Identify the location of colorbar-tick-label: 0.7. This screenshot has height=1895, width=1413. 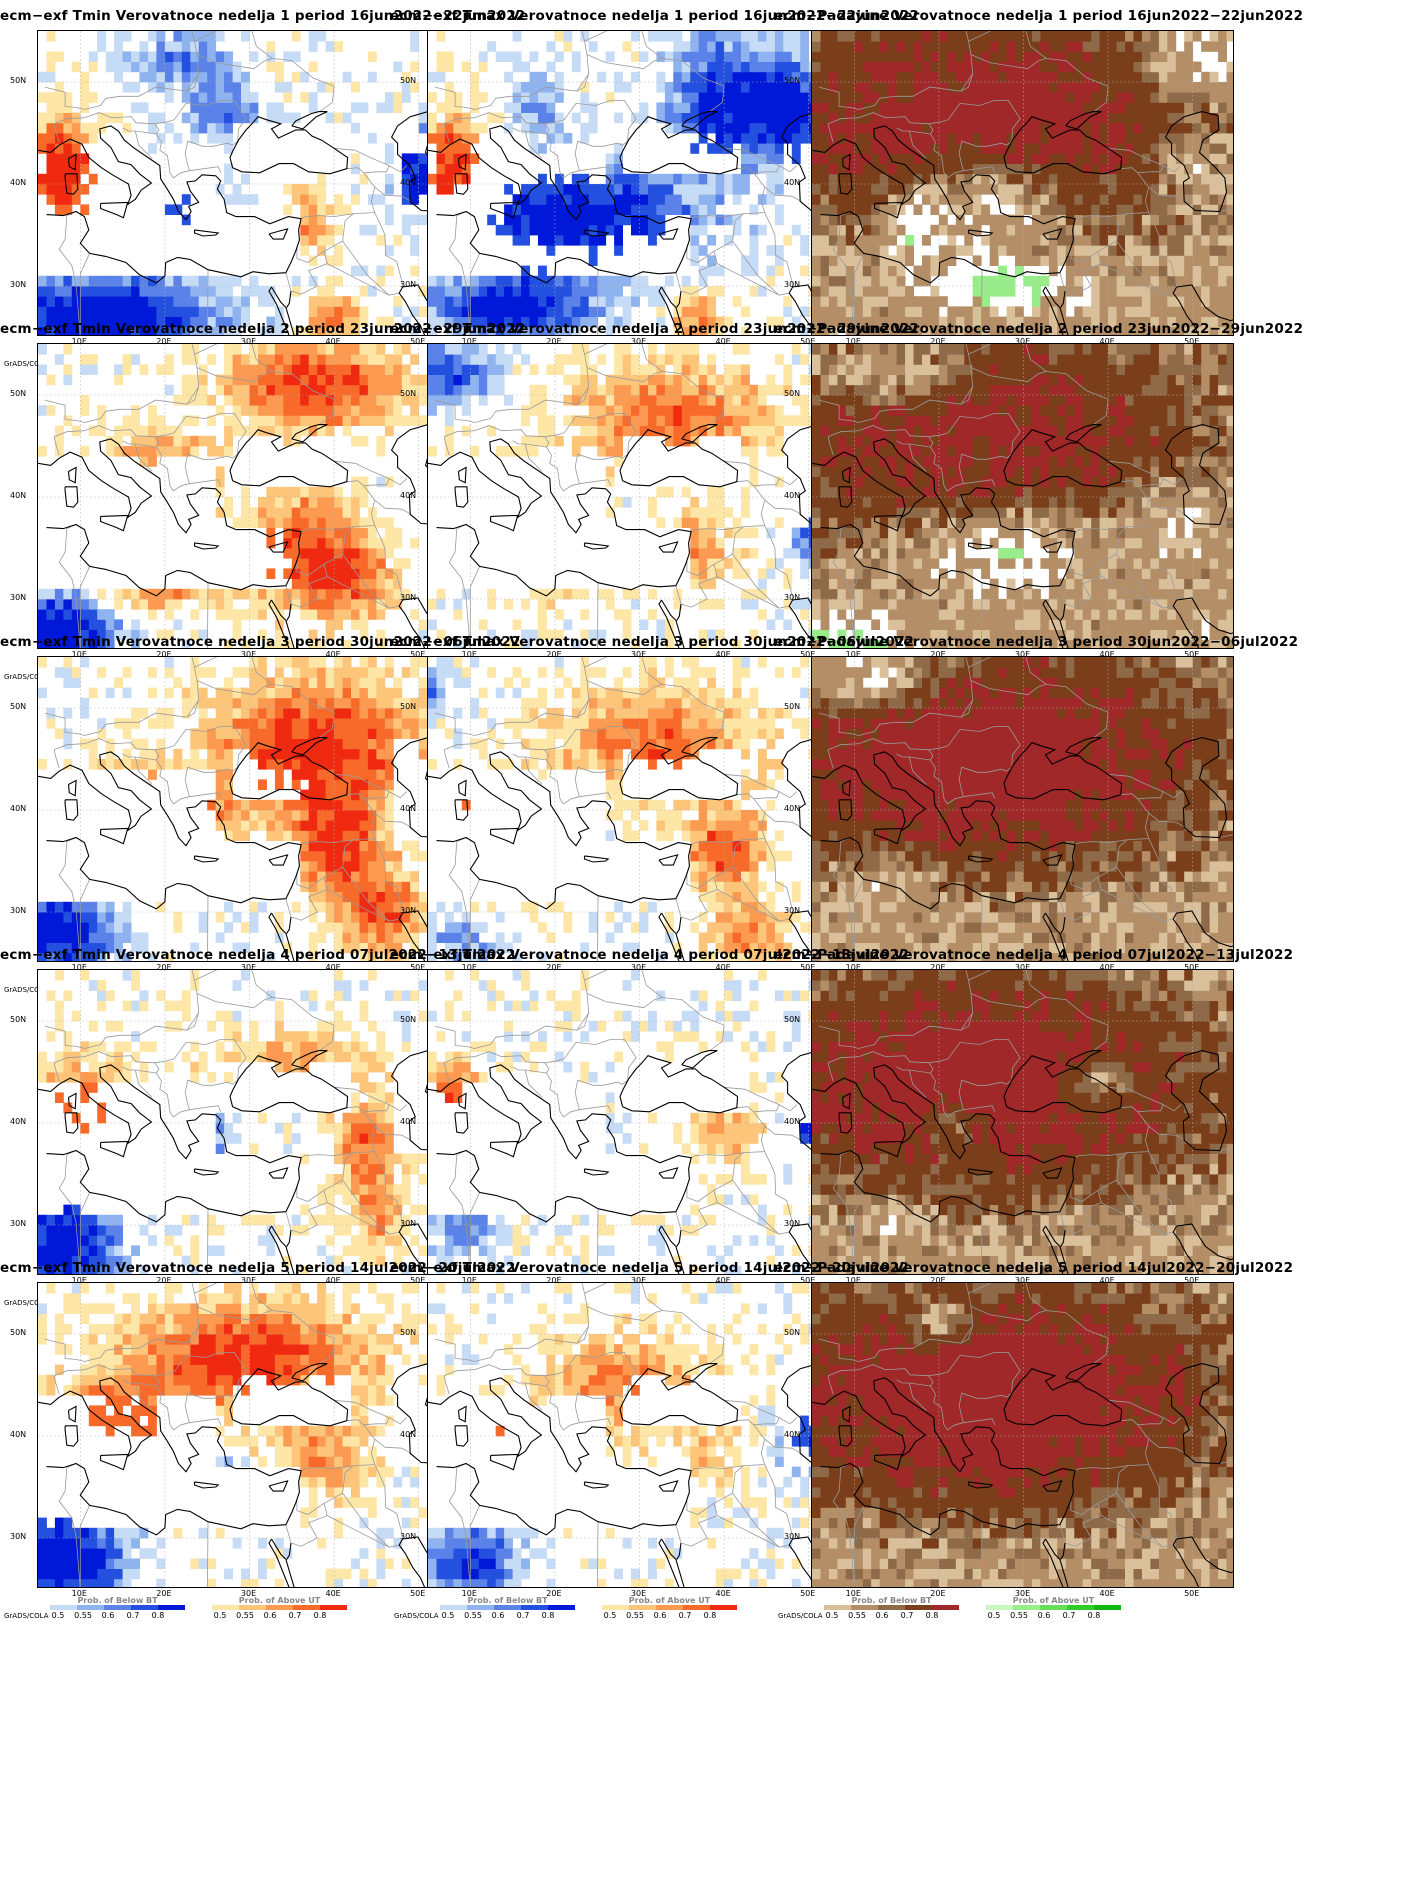
(295, 1615).